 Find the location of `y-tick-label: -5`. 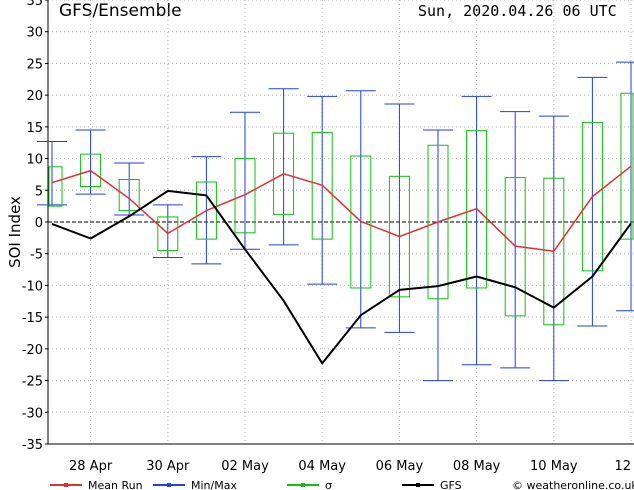

y-tick-label: -5 is located at coordinates (36, 255).